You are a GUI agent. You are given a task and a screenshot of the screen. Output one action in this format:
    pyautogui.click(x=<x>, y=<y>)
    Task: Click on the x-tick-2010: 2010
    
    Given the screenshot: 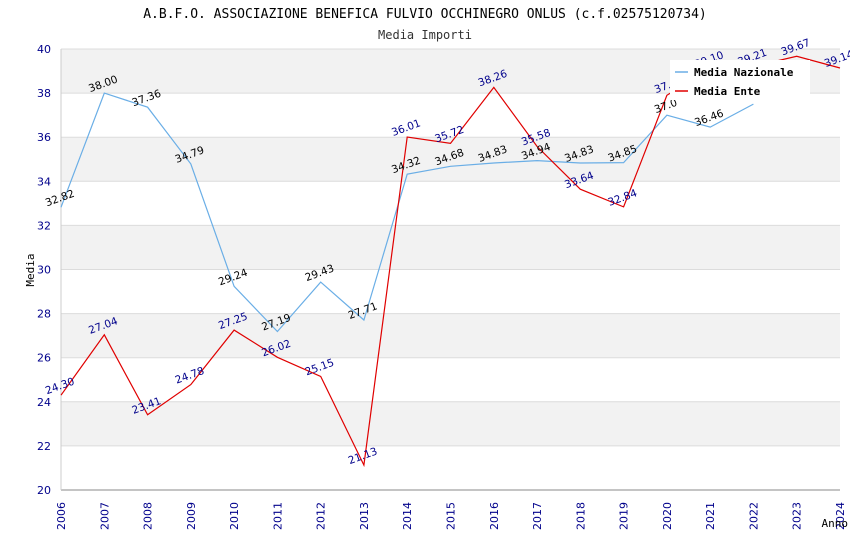 What is the action you would take?
    pyautogui.click(x=234, y=516)
    